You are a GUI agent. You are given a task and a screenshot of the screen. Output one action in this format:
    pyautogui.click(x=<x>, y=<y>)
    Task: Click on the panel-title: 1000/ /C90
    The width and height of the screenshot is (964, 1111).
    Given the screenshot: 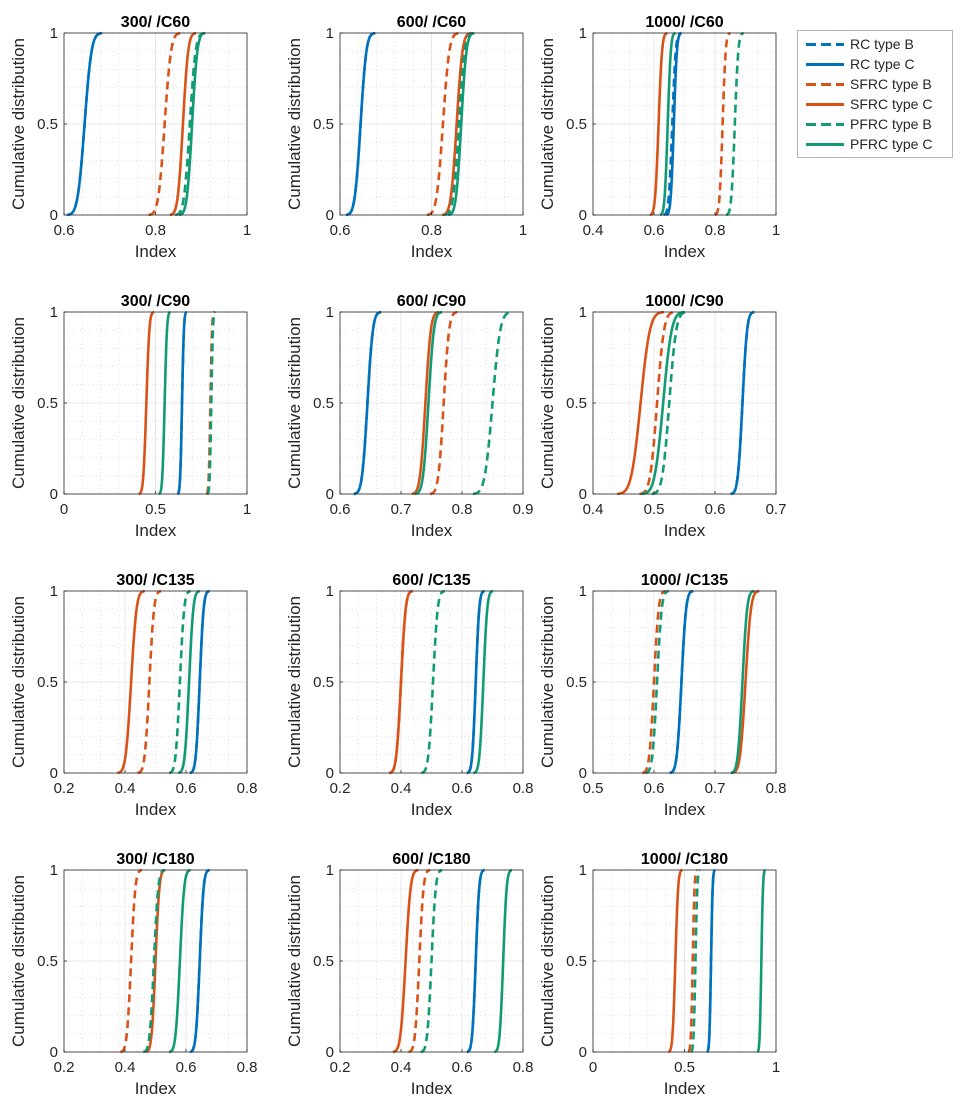 What is the action you would take?
    pyautogui.click(x=684, y=301)
    